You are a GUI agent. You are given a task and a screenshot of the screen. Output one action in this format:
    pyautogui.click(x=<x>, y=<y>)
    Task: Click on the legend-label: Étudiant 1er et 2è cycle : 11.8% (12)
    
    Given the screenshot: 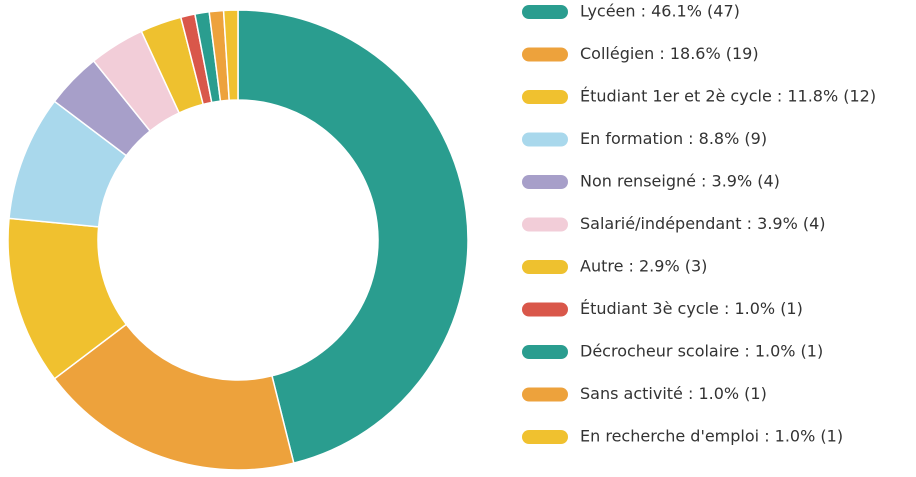 What is the action you would take?
    pyautogui.click(x=728, y=96)
    